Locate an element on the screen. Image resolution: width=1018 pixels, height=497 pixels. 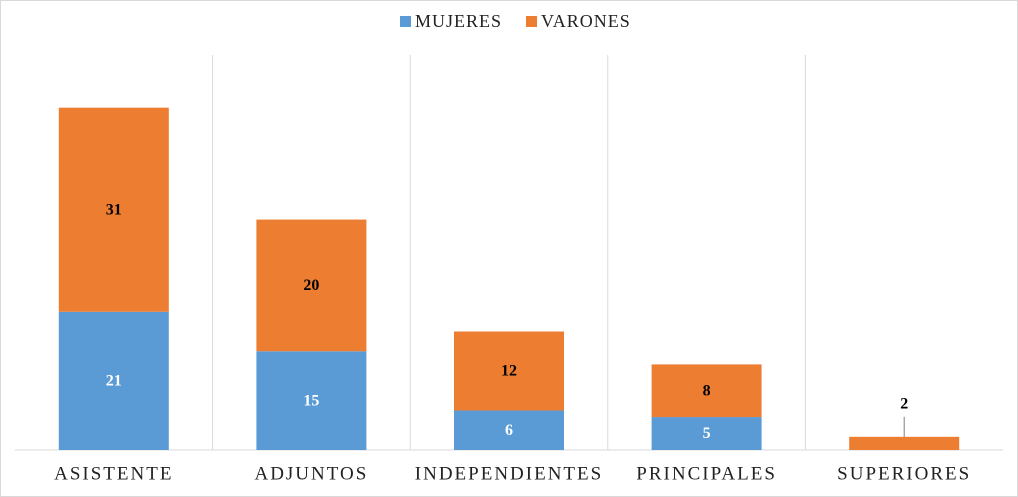
x-tick-label: INDEPENDIENTES is located at coordinates (509, 473).